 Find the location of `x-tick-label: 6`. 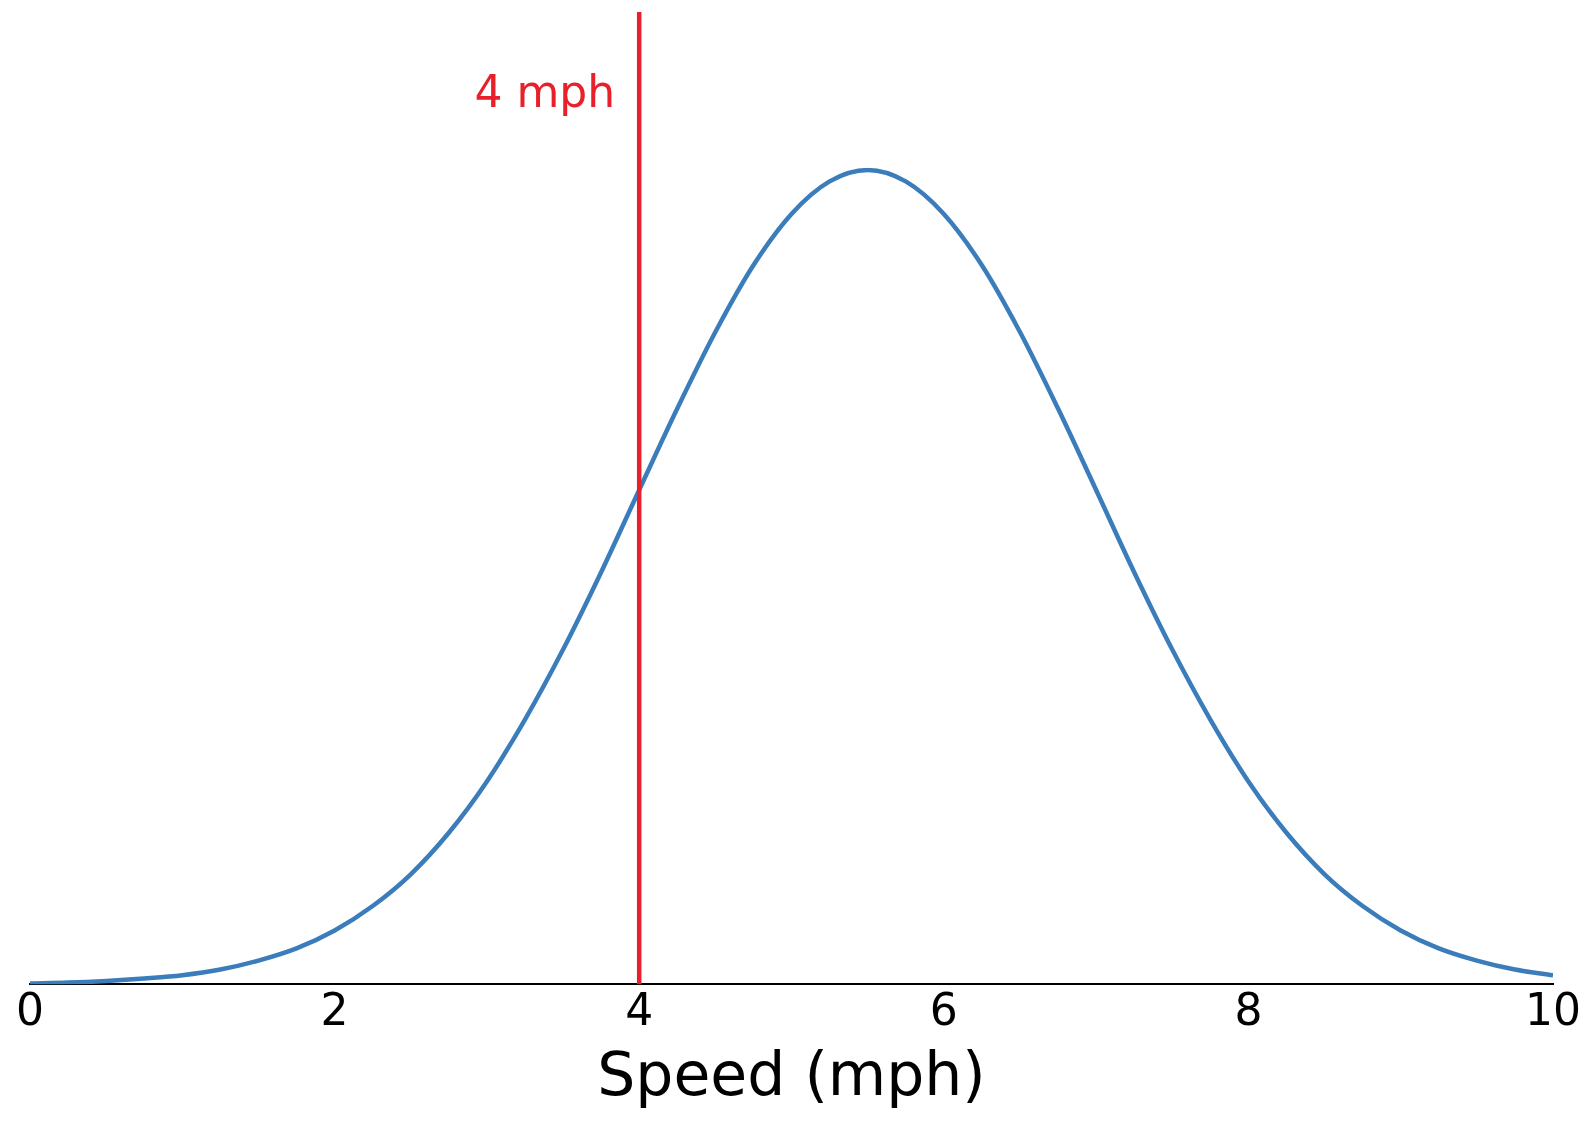

x-tick-label: 6 is located at coordinates (943, 1010).